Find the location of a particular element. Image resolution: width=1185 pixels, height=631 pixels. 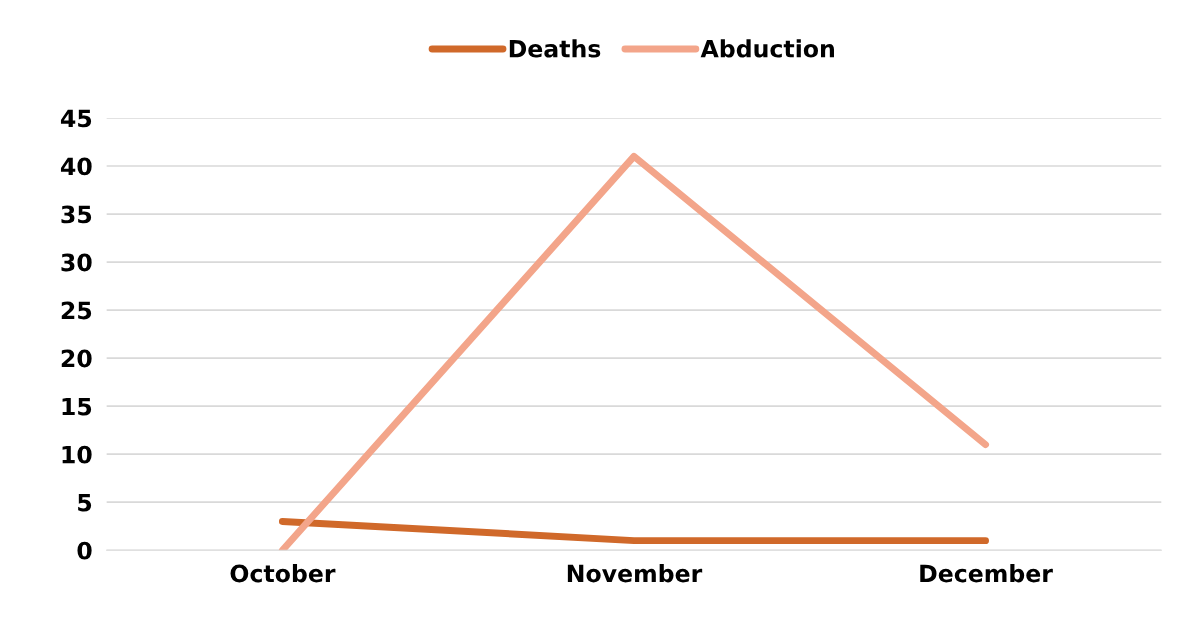

x-tick-label: October is located at coordinates (283, 573).